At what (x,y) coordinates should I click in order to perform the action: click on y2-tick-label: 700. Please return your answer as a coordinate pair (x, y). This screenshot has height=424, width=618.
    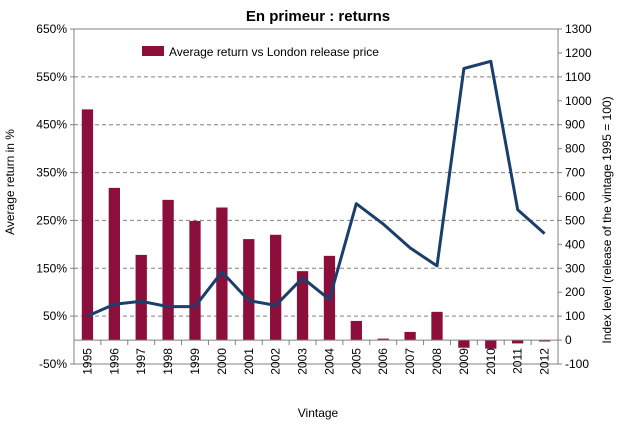
    Looking at the image, I should click on (575, 173).